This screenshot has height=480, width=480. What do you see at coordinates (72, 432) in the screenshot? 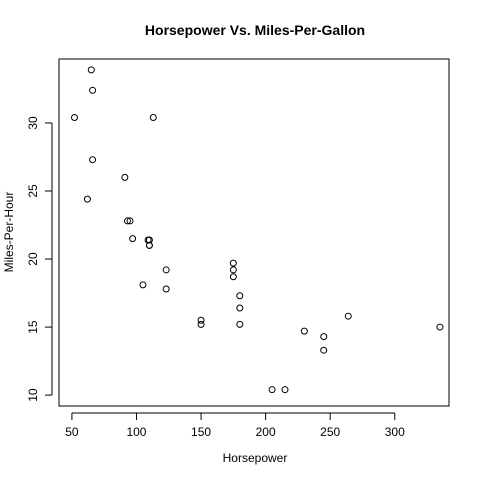
I see `x-tick-label: 50` at bounding box center [72, 432].